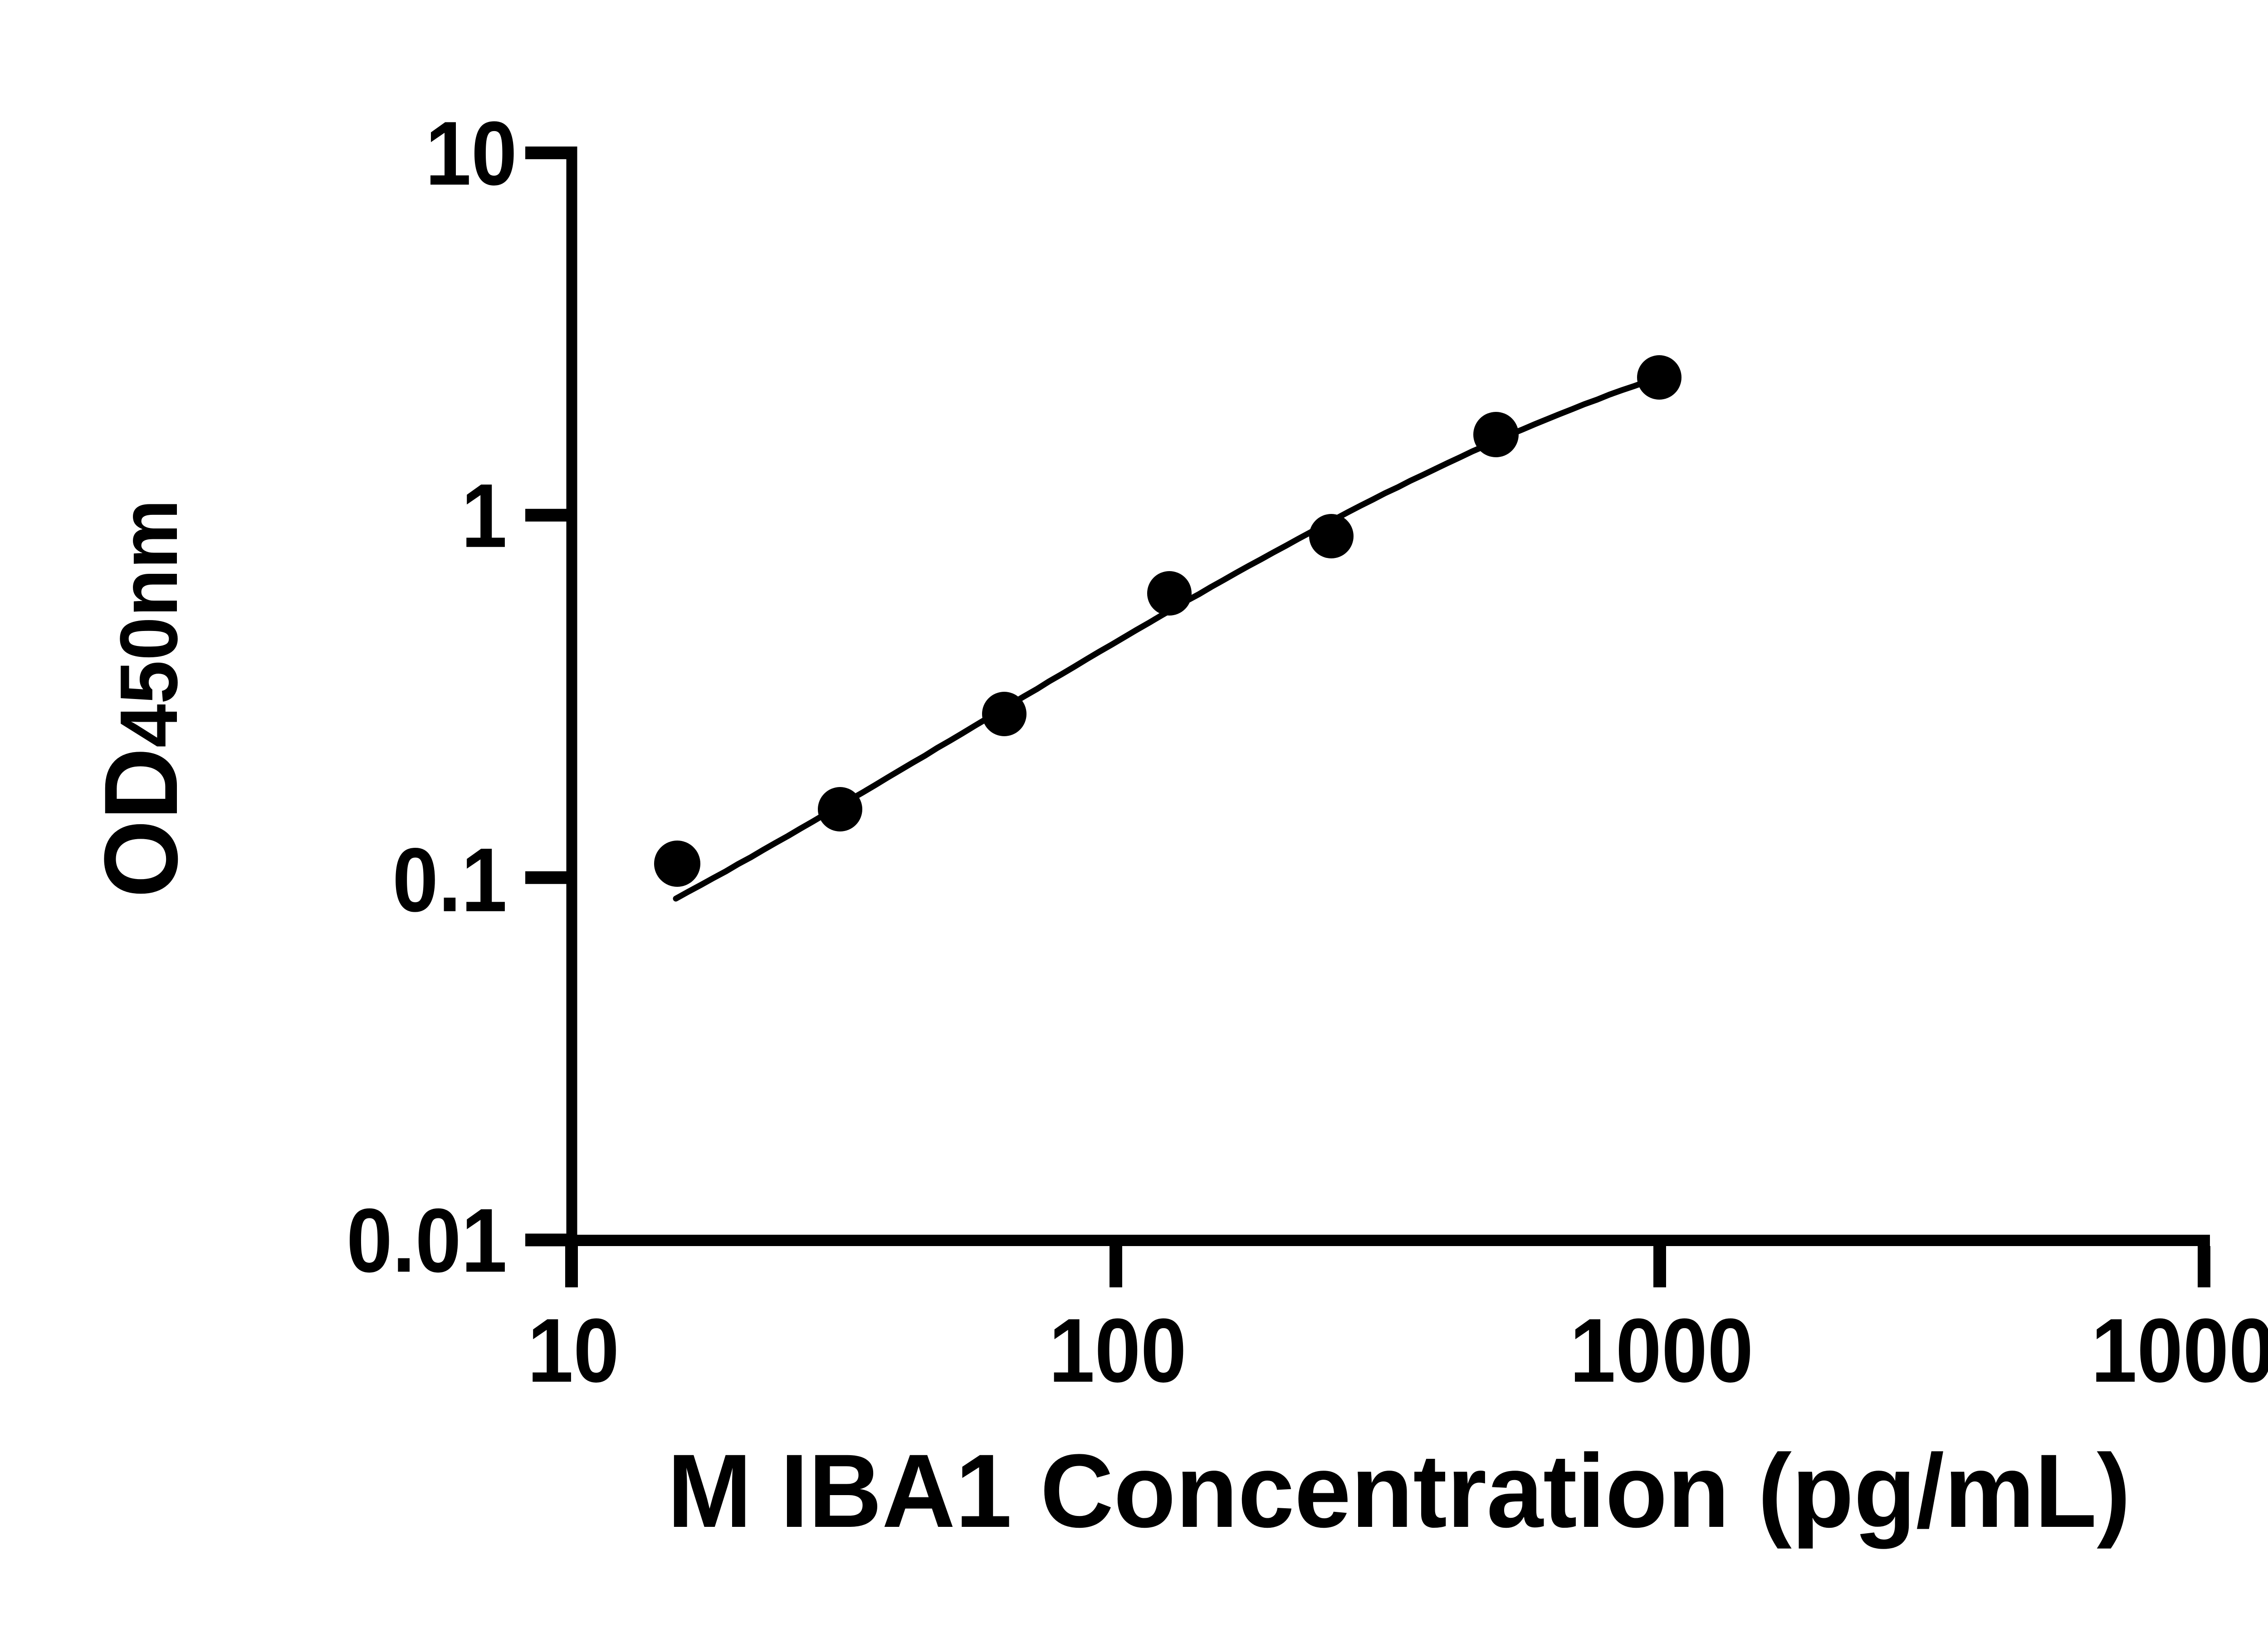 The height and width of the screenshot is (1633, 2268). I want to click on svg-text: 10000, so click(2180, 1350).